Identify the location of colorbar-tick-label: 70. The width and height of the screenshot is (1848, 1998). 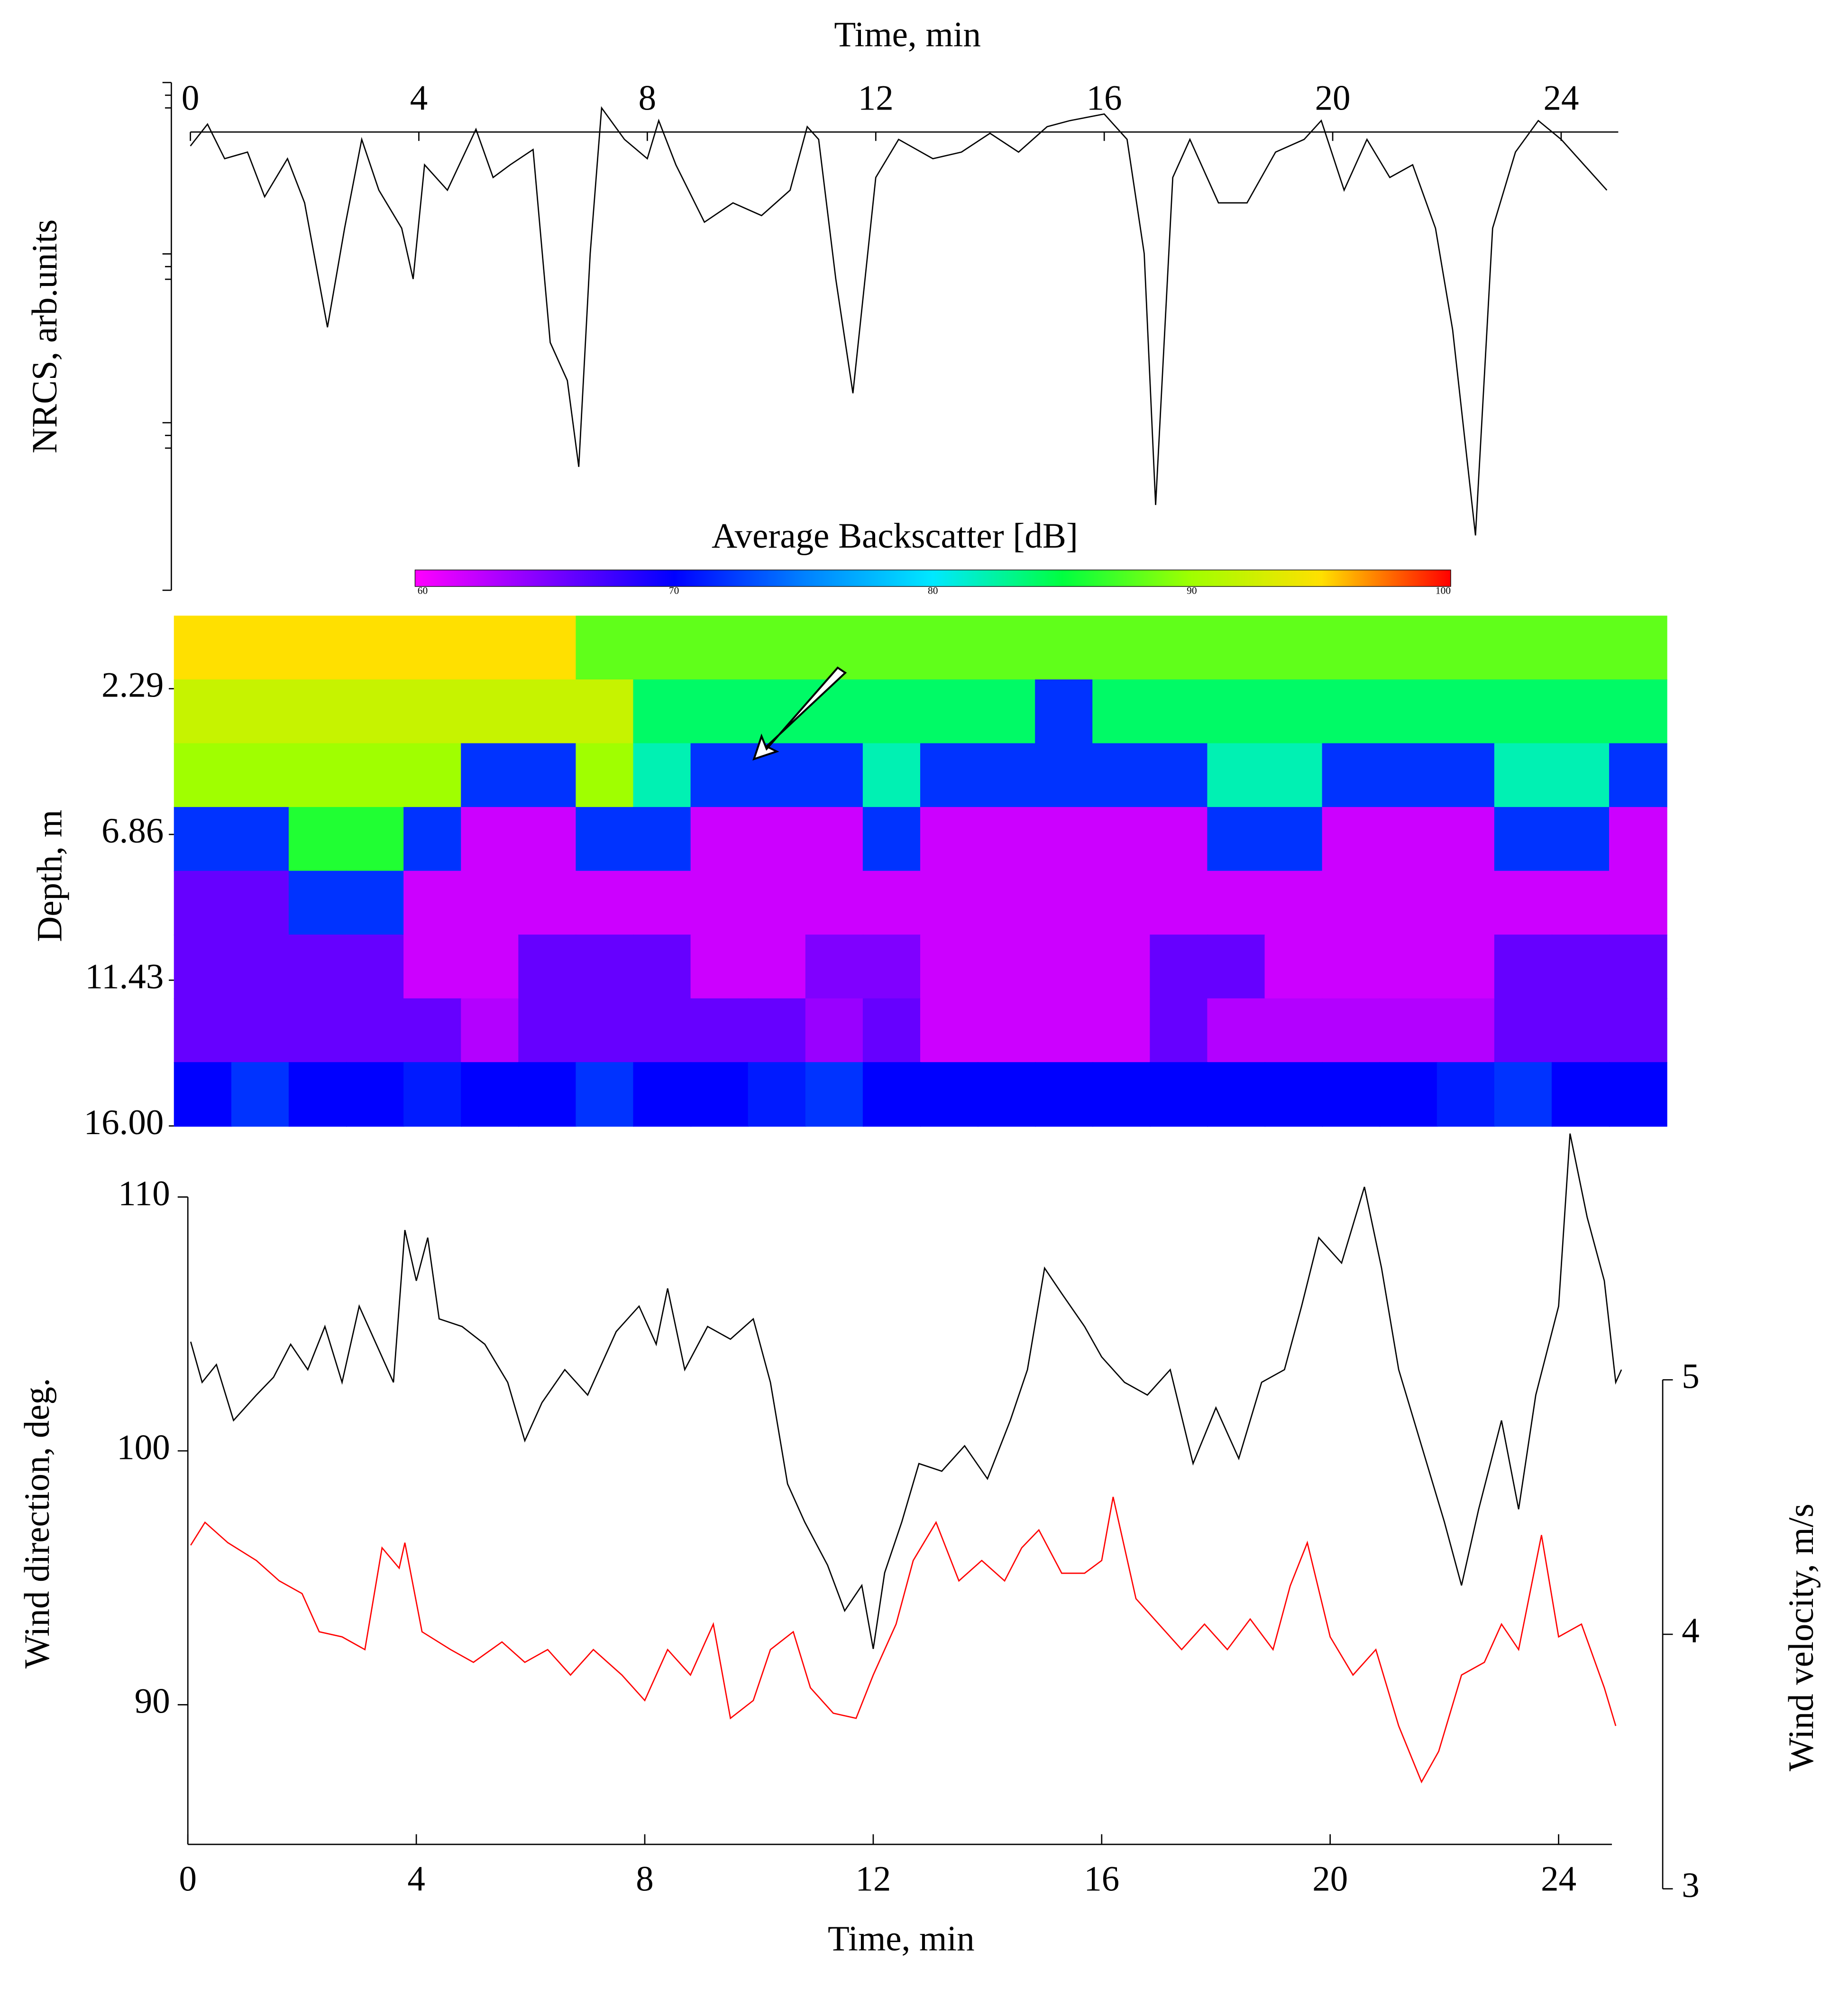
(674, 590).